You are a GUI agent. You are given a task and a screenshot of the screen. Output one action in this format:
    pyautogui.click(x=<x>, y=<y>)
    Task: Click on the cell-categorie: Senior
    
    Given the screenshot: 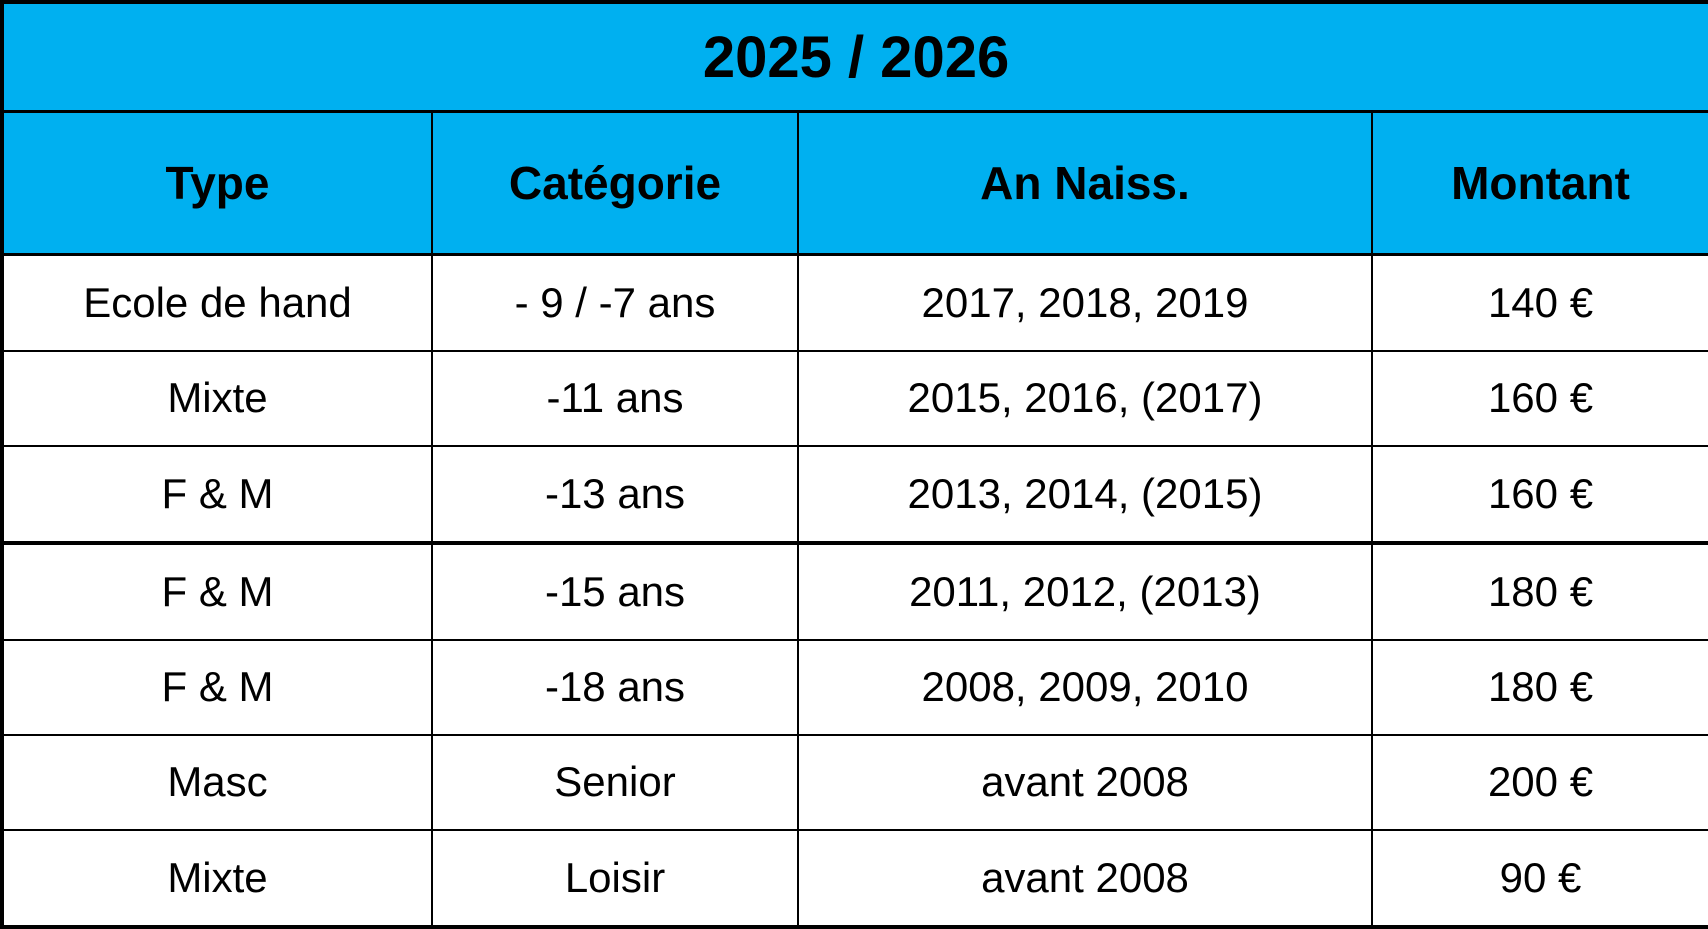 What is the action you would take?
    pyautogui.click(x=615, y=782)
    